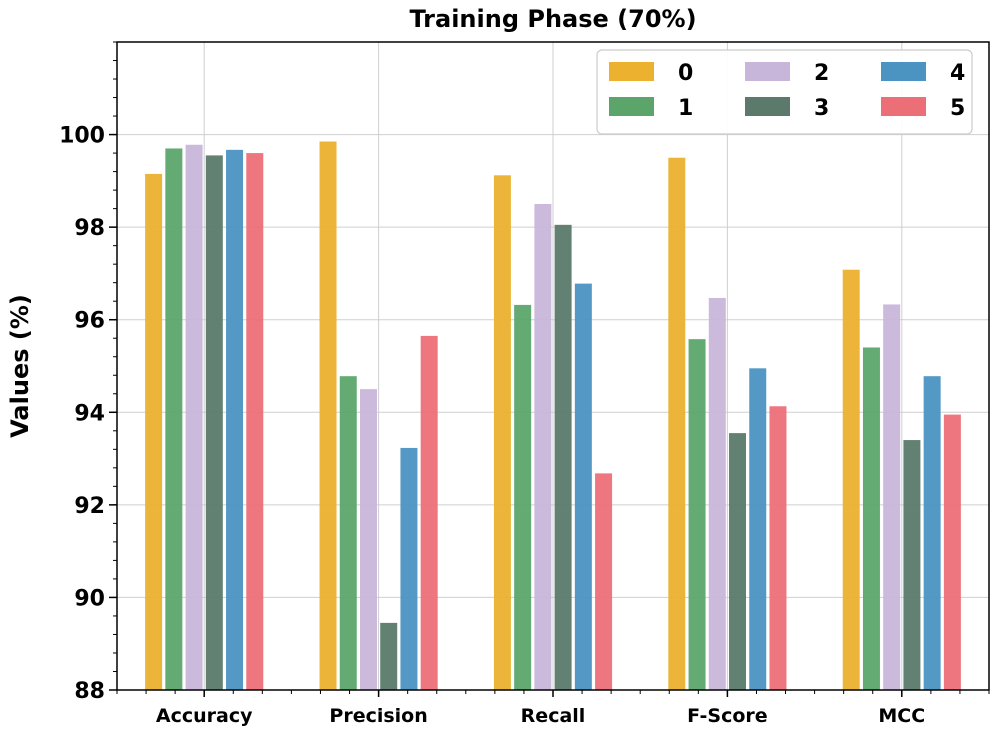 The image size is (995, 733). I want to click on bar-3-mcc, so click(912, 565).